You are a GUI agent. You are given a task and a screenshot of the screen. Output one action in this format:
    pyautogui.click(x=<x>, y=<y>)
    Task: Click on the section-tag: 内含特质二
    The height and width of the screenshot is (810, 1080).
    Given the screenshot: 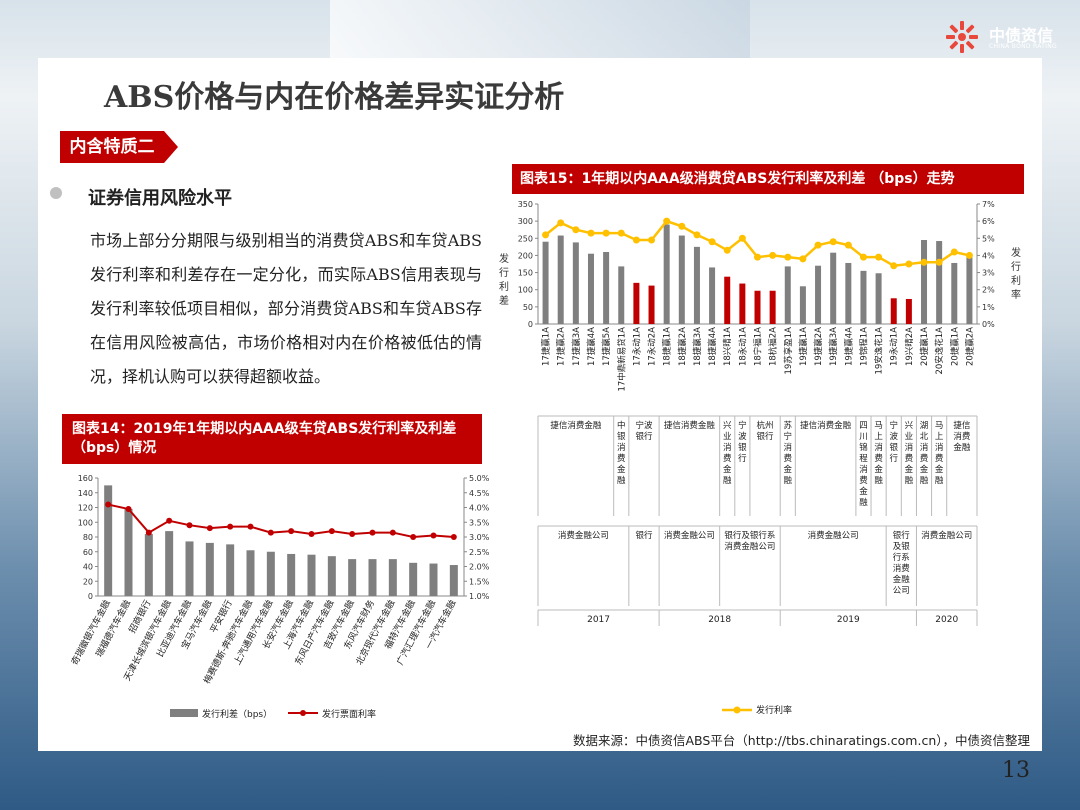 What is the action you would take?
    pyautogui.click(x=112, y=147)
    